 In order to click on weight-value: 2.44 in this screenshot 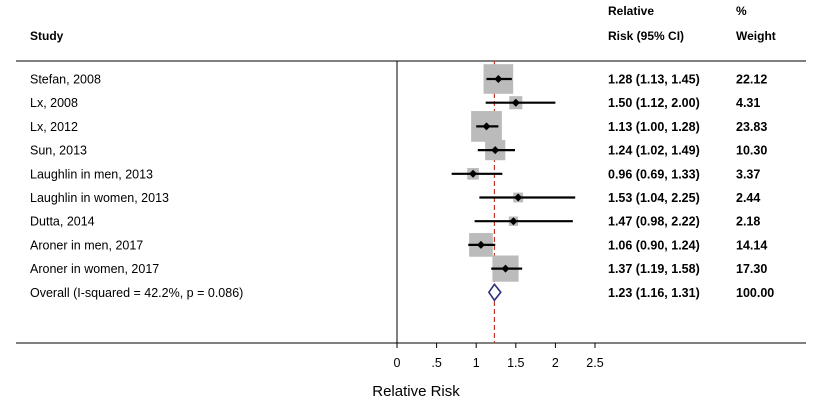, I will do `click(748, 198)`.